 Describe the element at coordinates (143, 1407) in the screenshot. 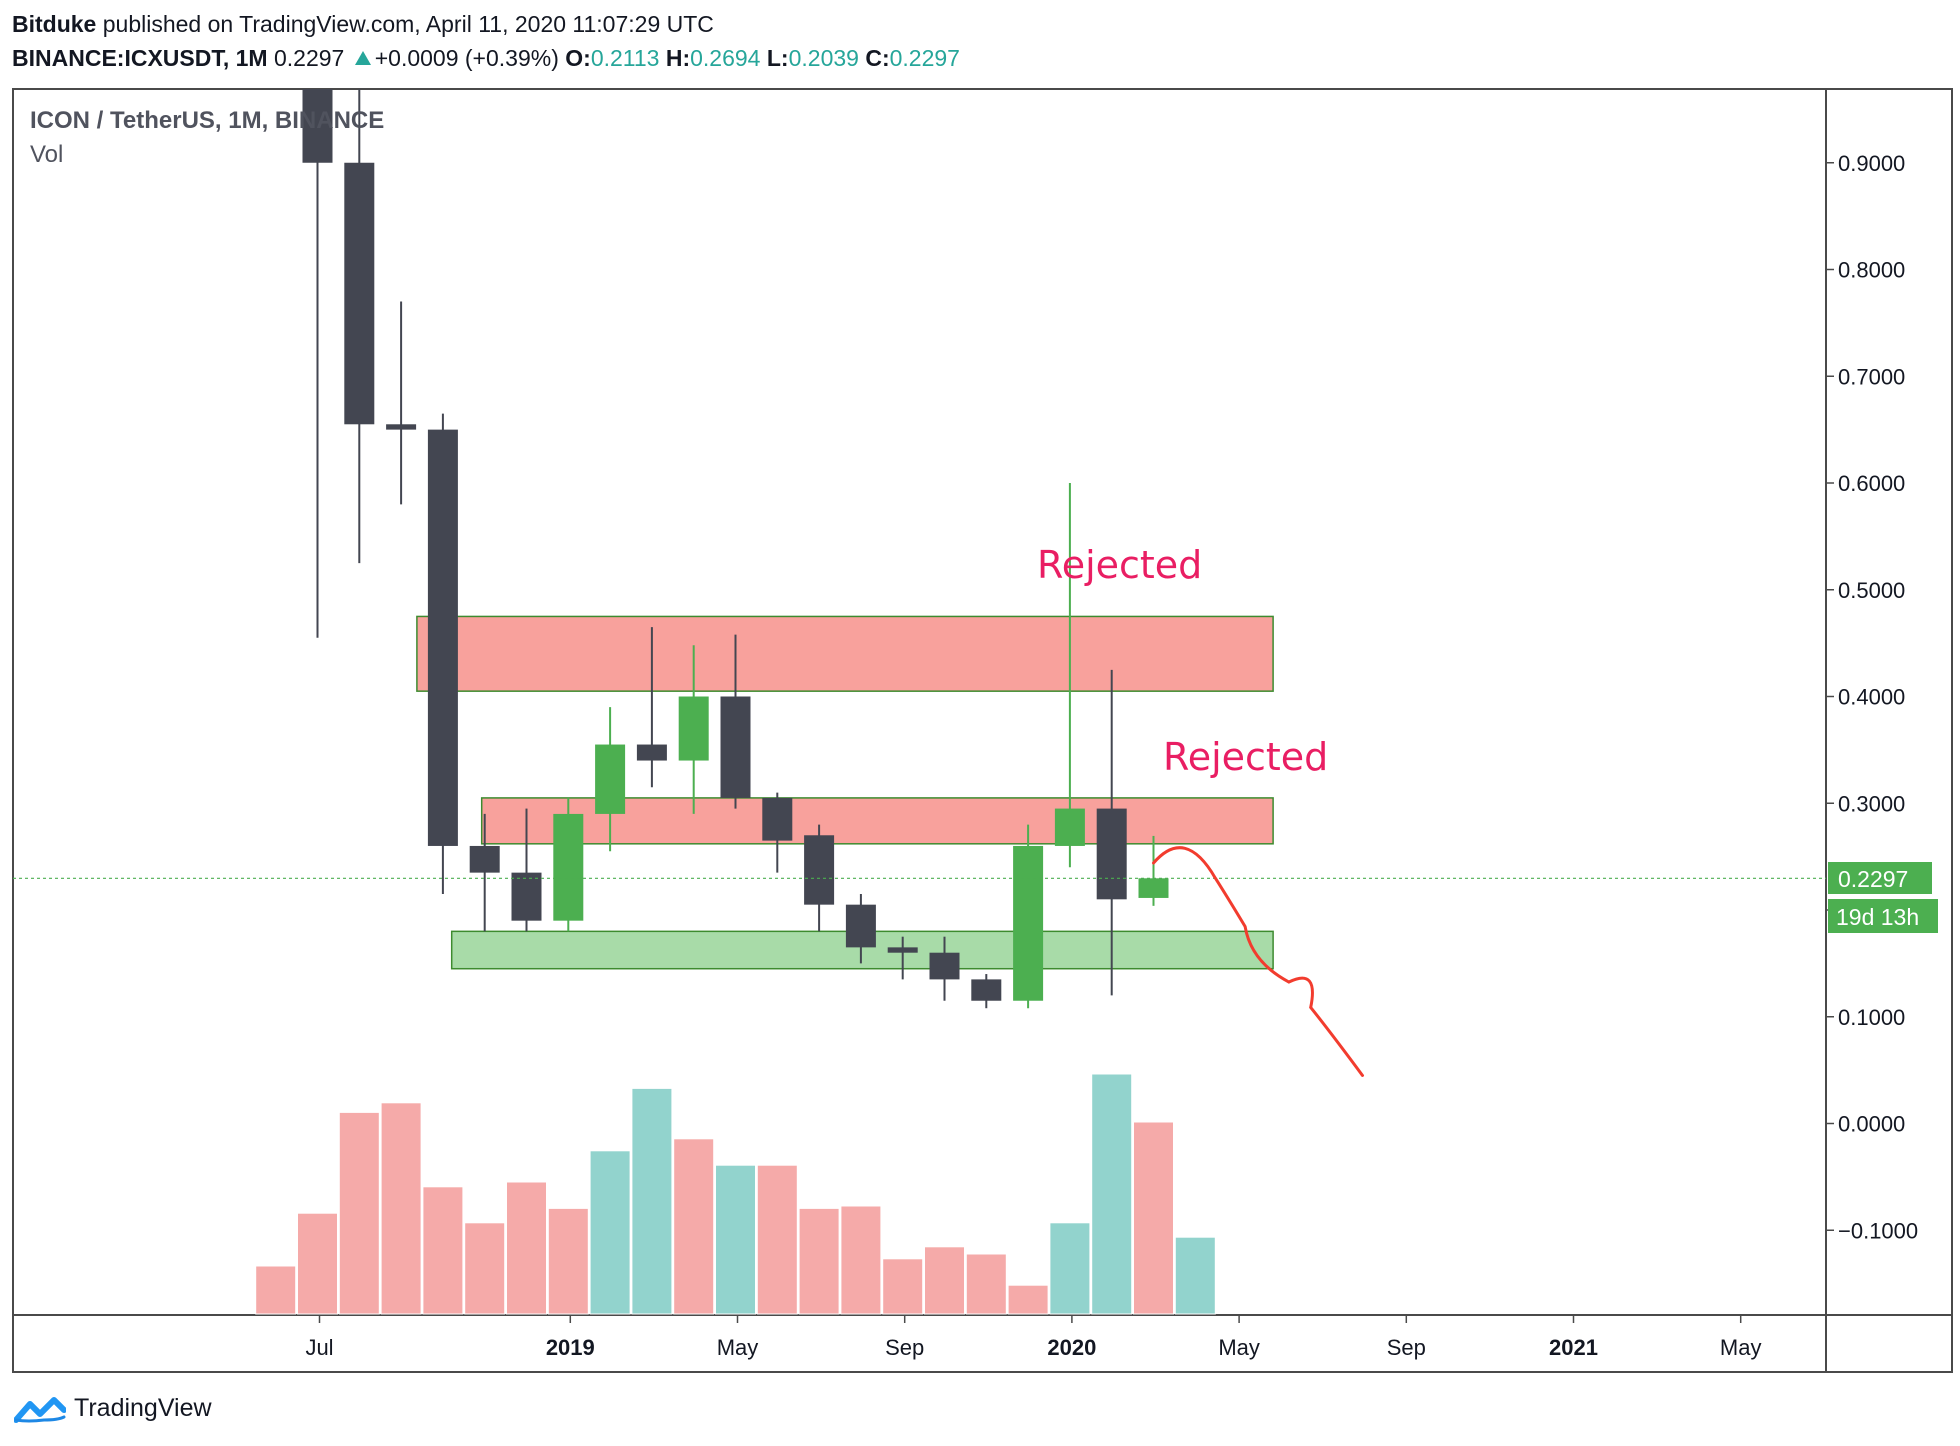

I see `brand-name: TradingView` at that location.